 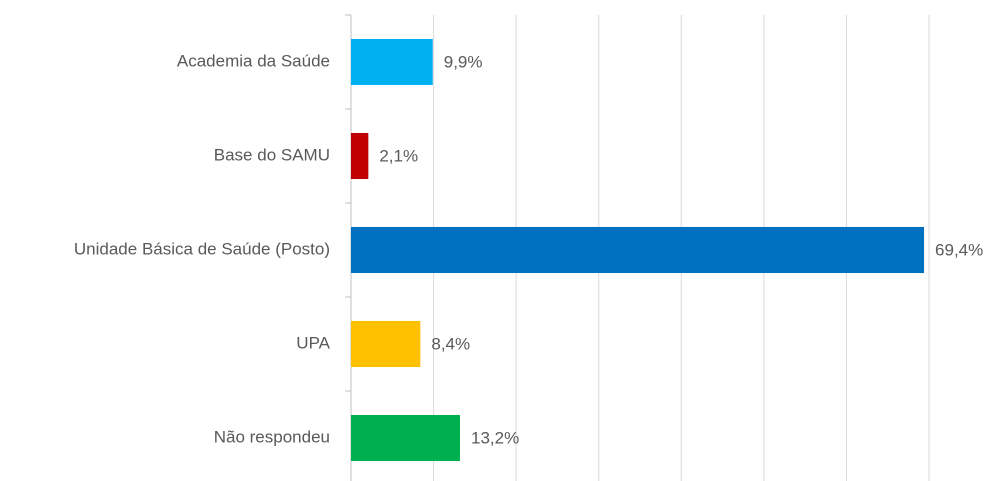 I want to click on data-label: 2,1%, so click(x=398, y=155).